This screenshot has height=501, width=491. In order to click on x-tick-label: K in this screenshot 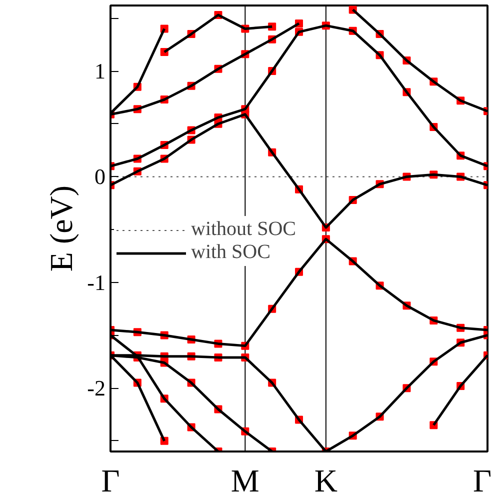, I will do `click(326, 480)`.